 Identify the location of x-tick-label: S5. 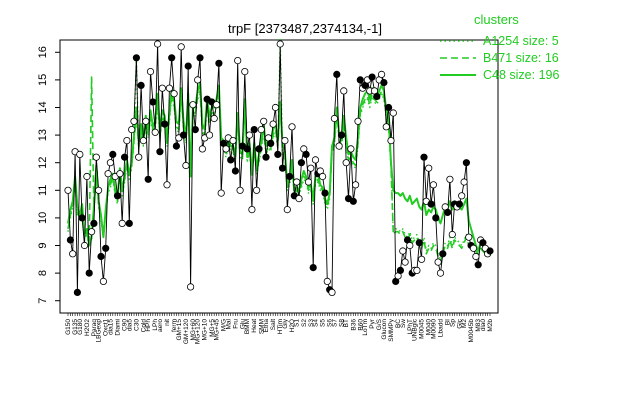
(323, 323).